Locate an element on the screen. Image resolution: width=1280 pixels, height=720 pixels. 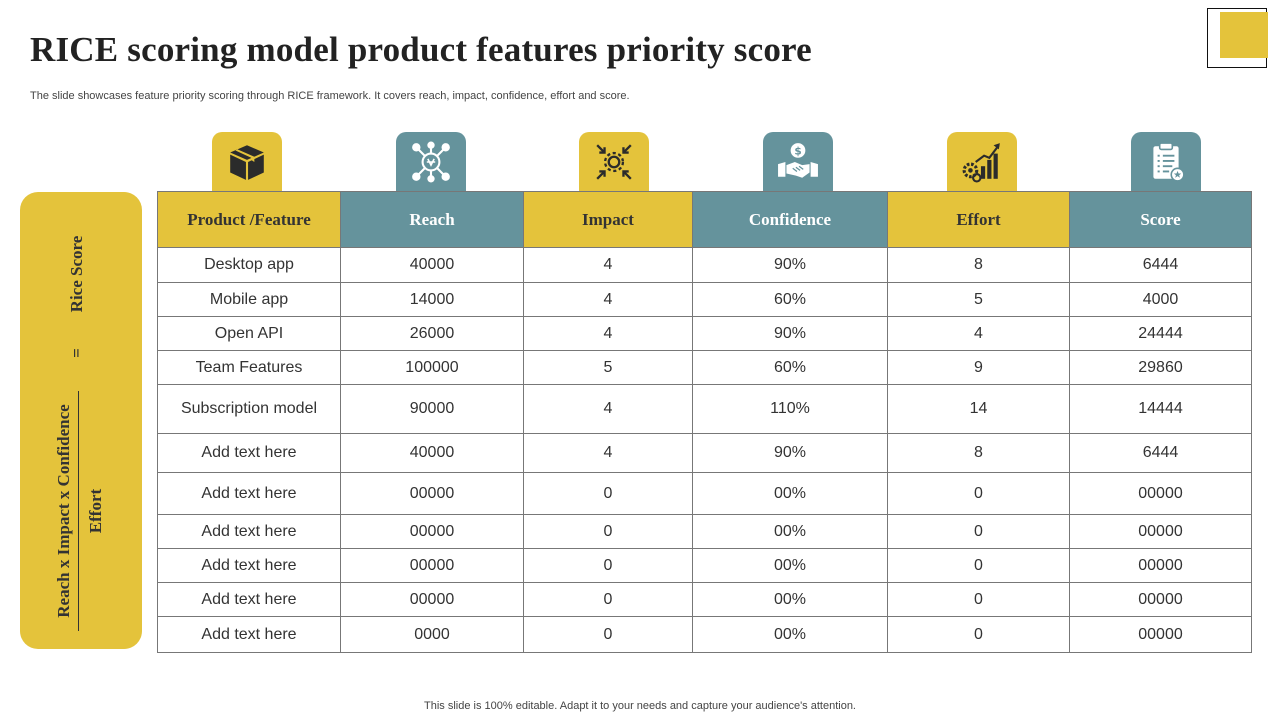
cell-feature: Team Features is located at coordinates (249, 367).